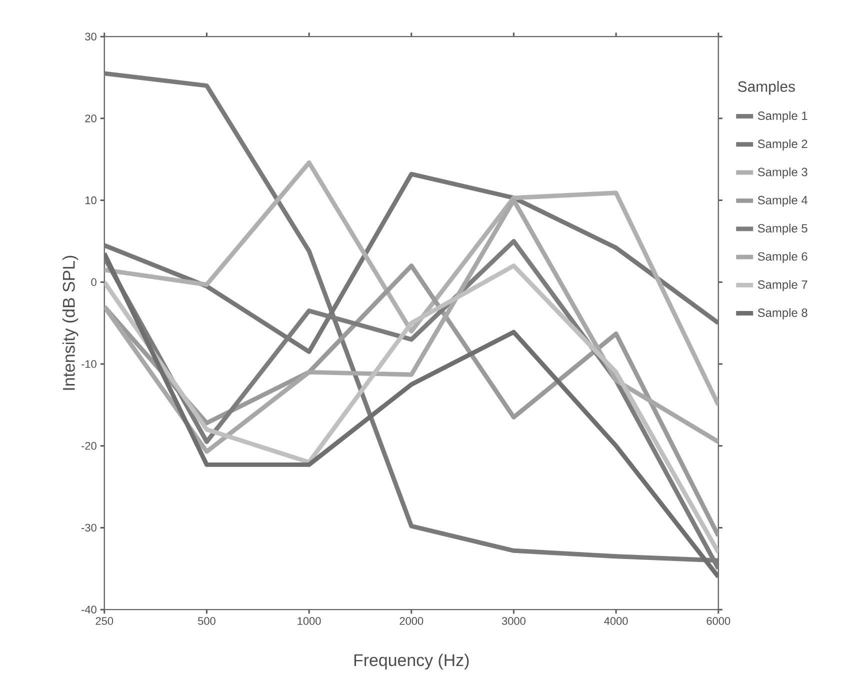  Describe the element at coordinates (783, 116) in the screenshot. I see `legend-label: Sample 1` at that location.